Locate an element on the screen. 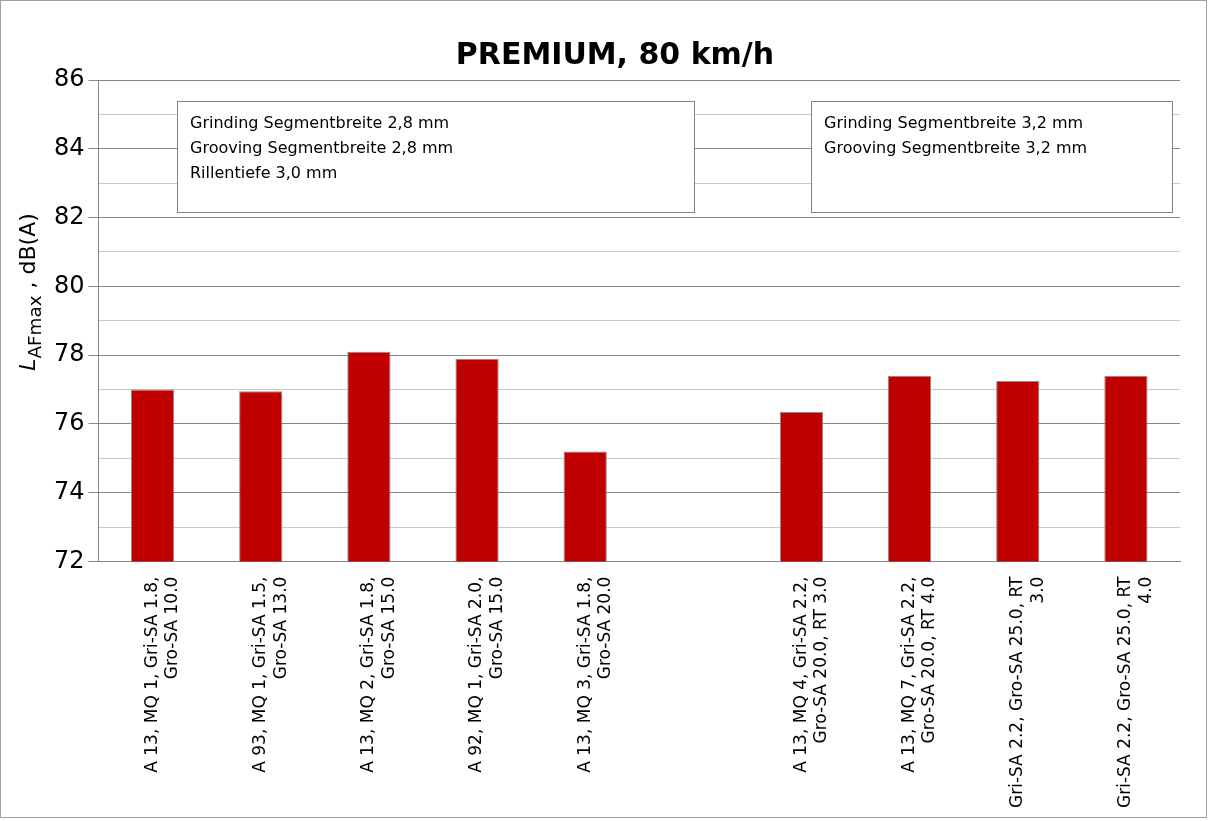 The height and width of the screenshot is (821, 1210). y-tick-label: 72 is located at coordinates (69, 559).